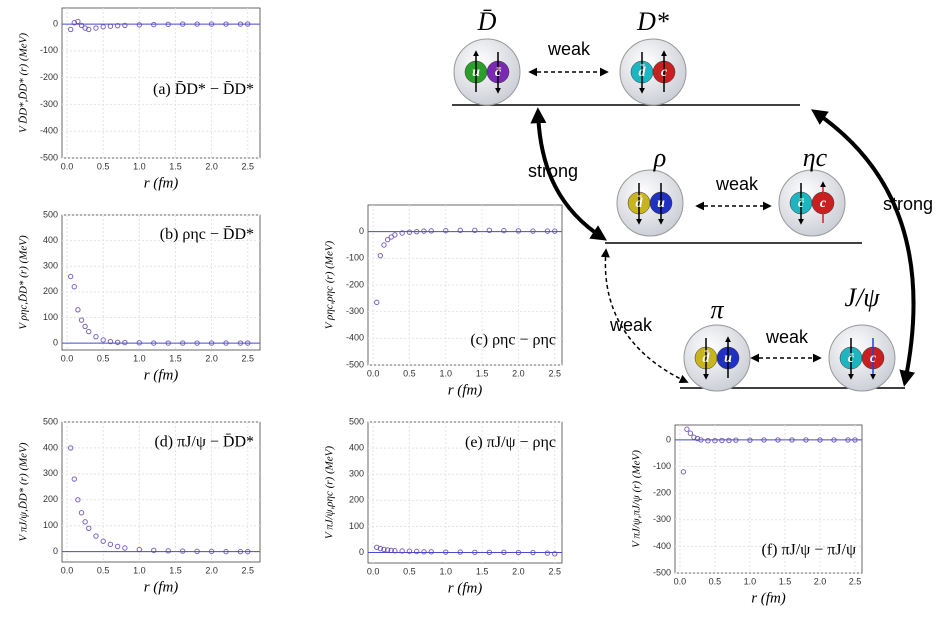 The width and height of the screenshot is (945, 618). I want to click on y-tick-label: -500, so click(662, 572).